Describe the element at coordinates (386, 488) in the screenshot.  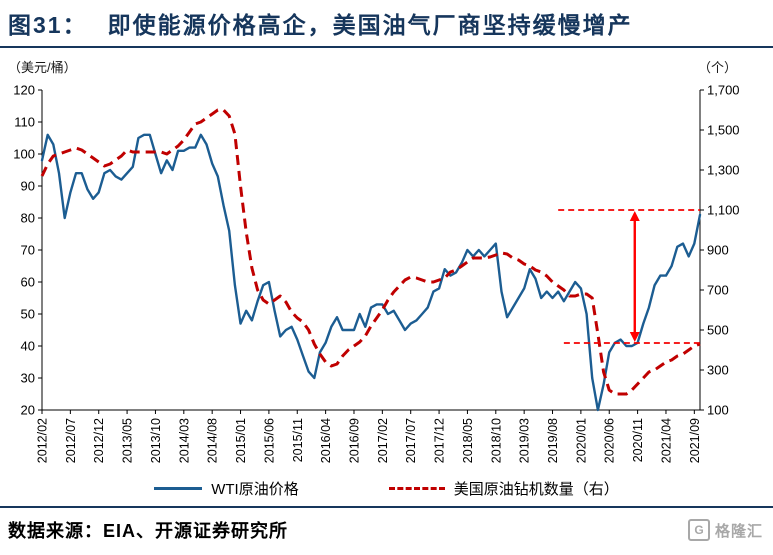
I see `chart-legend: WTI原油价格 美国原油钻机数量（右）` at that location.